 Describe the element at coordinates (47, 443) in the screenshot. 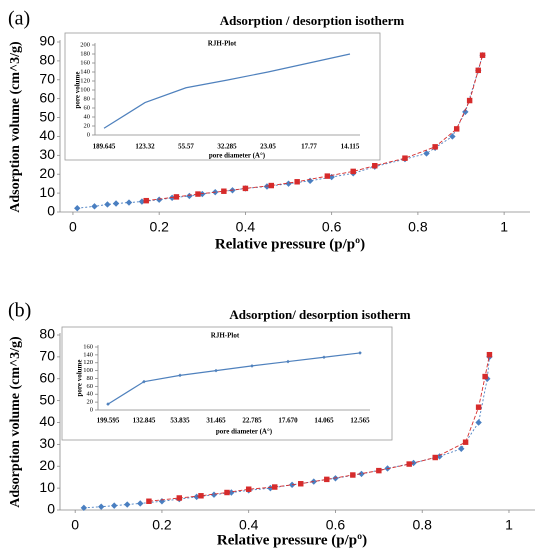

I see `y-tick-label: 30` at that location.